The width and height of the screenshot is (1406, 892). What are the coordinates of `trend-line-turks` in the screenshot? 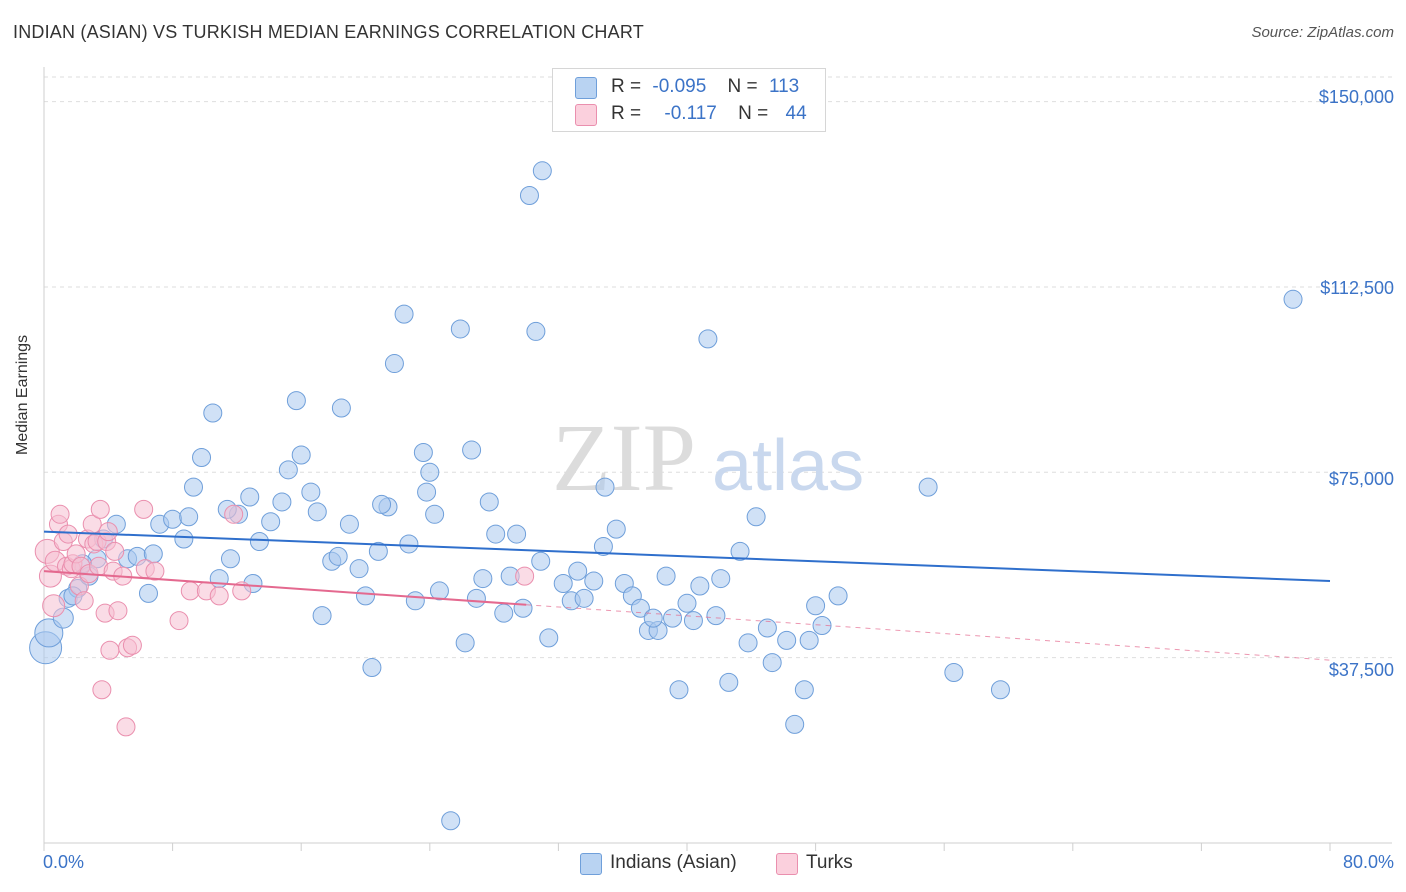 It's located at (285, 588).